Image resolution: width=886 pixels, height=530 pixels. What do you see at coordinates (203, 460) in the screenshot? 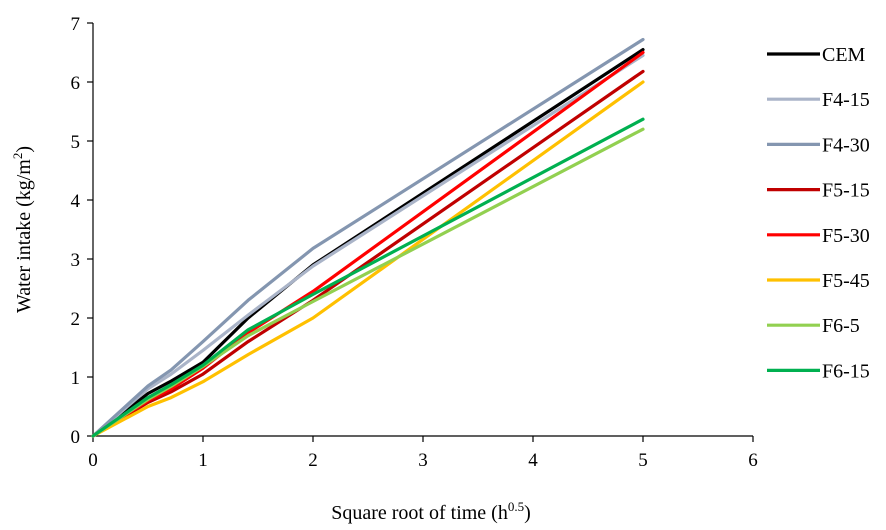
I see `x-tick-label: 1` at bounding box center [203, 460].